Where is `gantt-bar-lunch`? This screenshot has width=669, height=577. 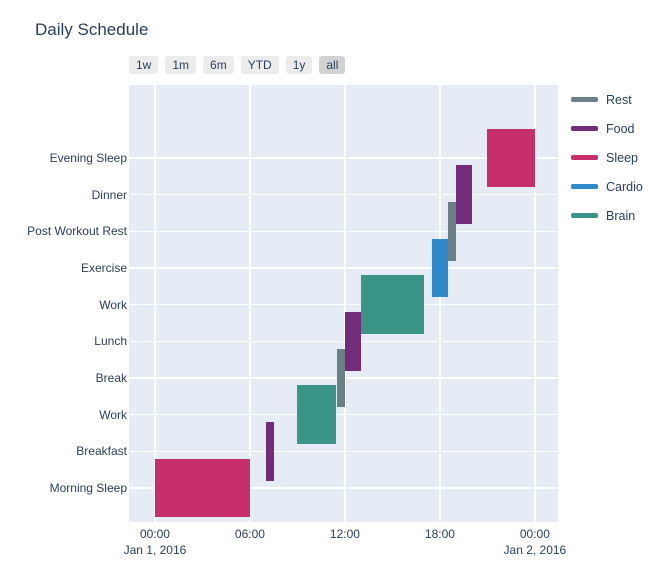
gantt-bar-lunch is located at coordinates (352, 341).